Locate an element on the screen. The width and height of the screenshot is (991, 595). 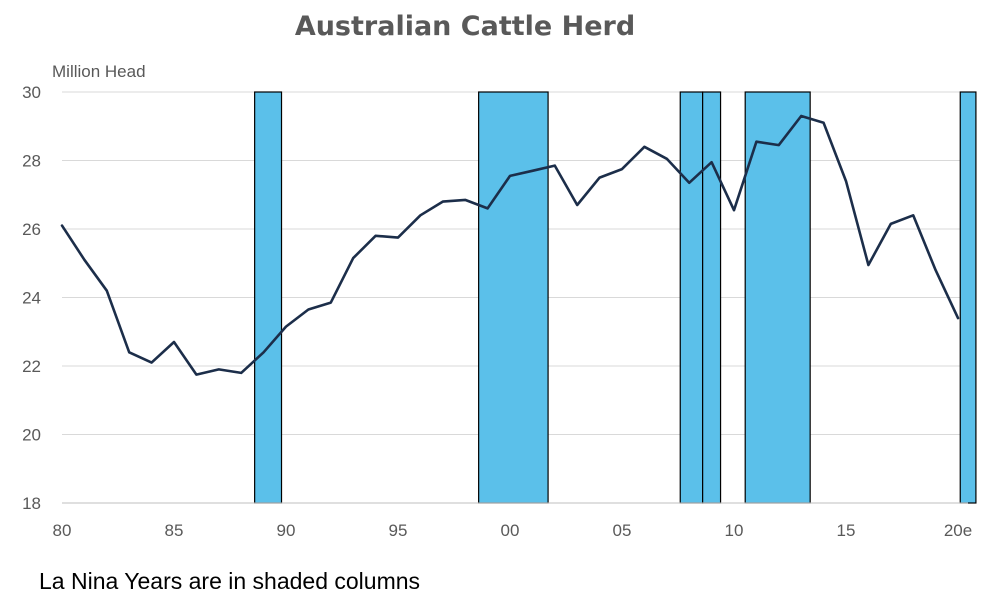
x-tick-95: 95 is located at coordinates (398, 530).